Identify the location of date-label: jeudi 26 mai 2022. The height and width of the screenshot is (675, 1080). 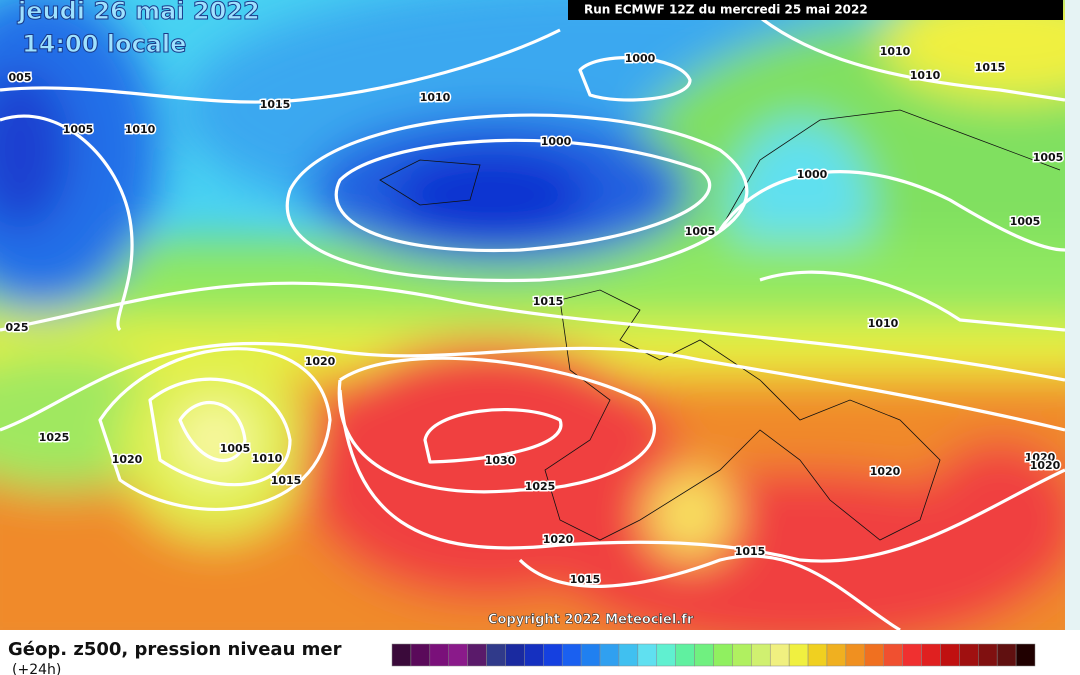
(138, 12).